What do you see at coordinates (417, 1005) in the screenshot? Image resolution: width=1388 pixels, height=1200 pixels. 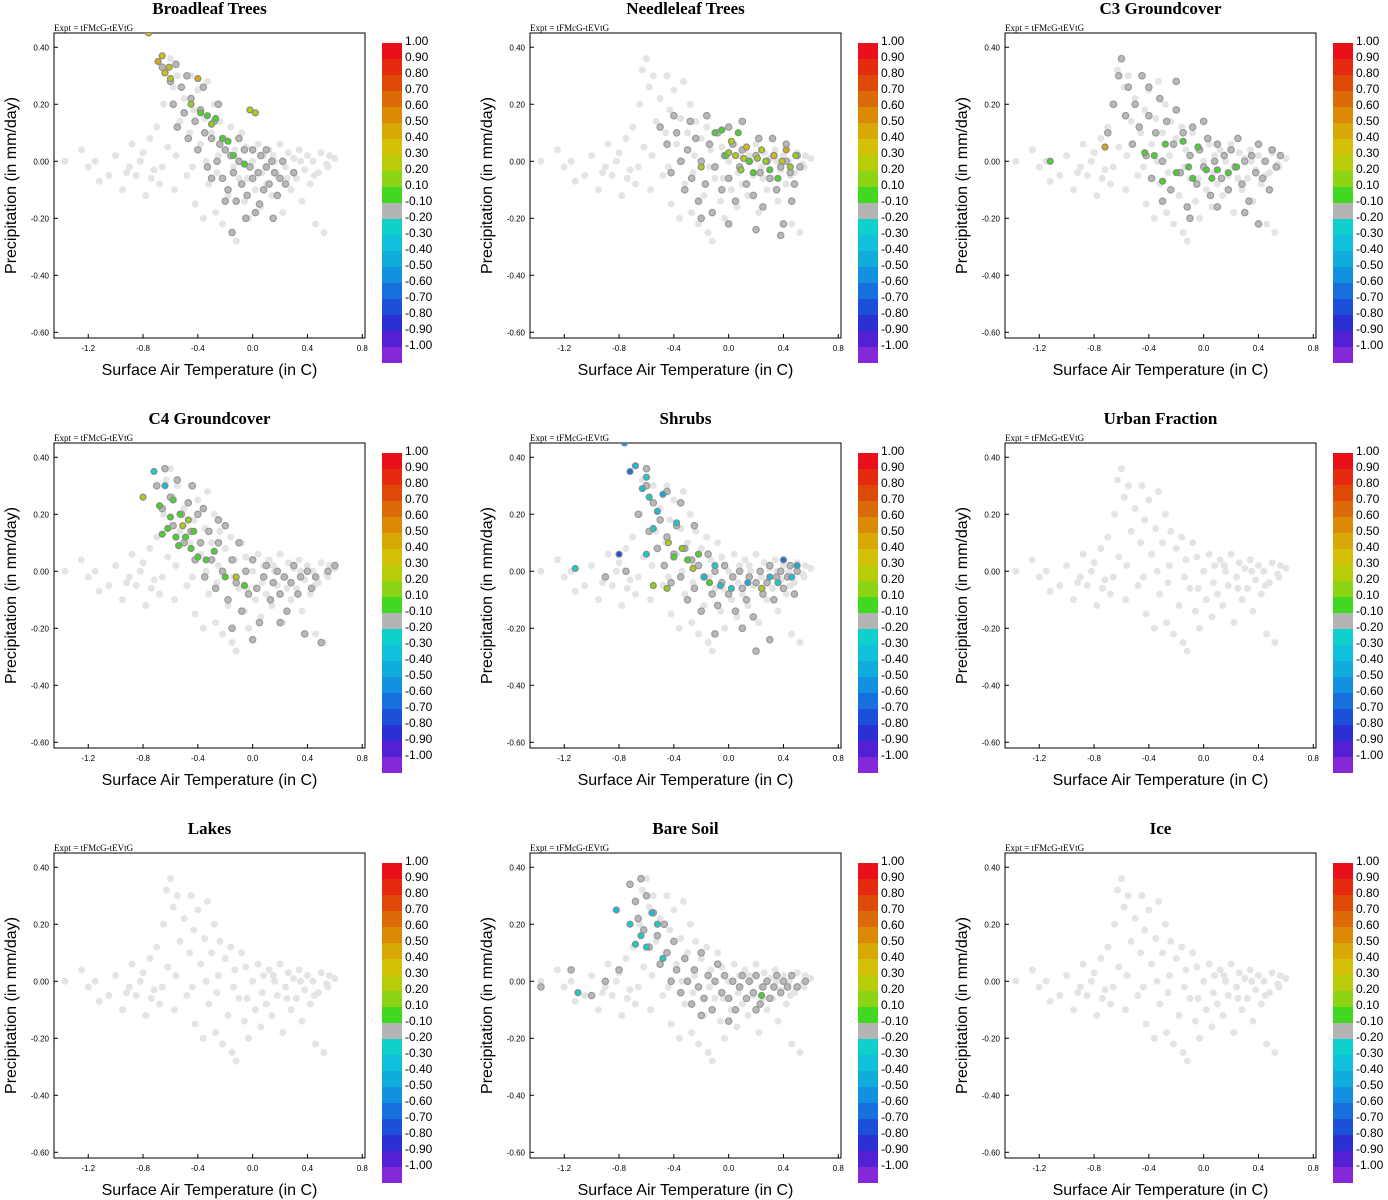 I see `colorbar-label: 0.10` at bounding box center [417, 1005].